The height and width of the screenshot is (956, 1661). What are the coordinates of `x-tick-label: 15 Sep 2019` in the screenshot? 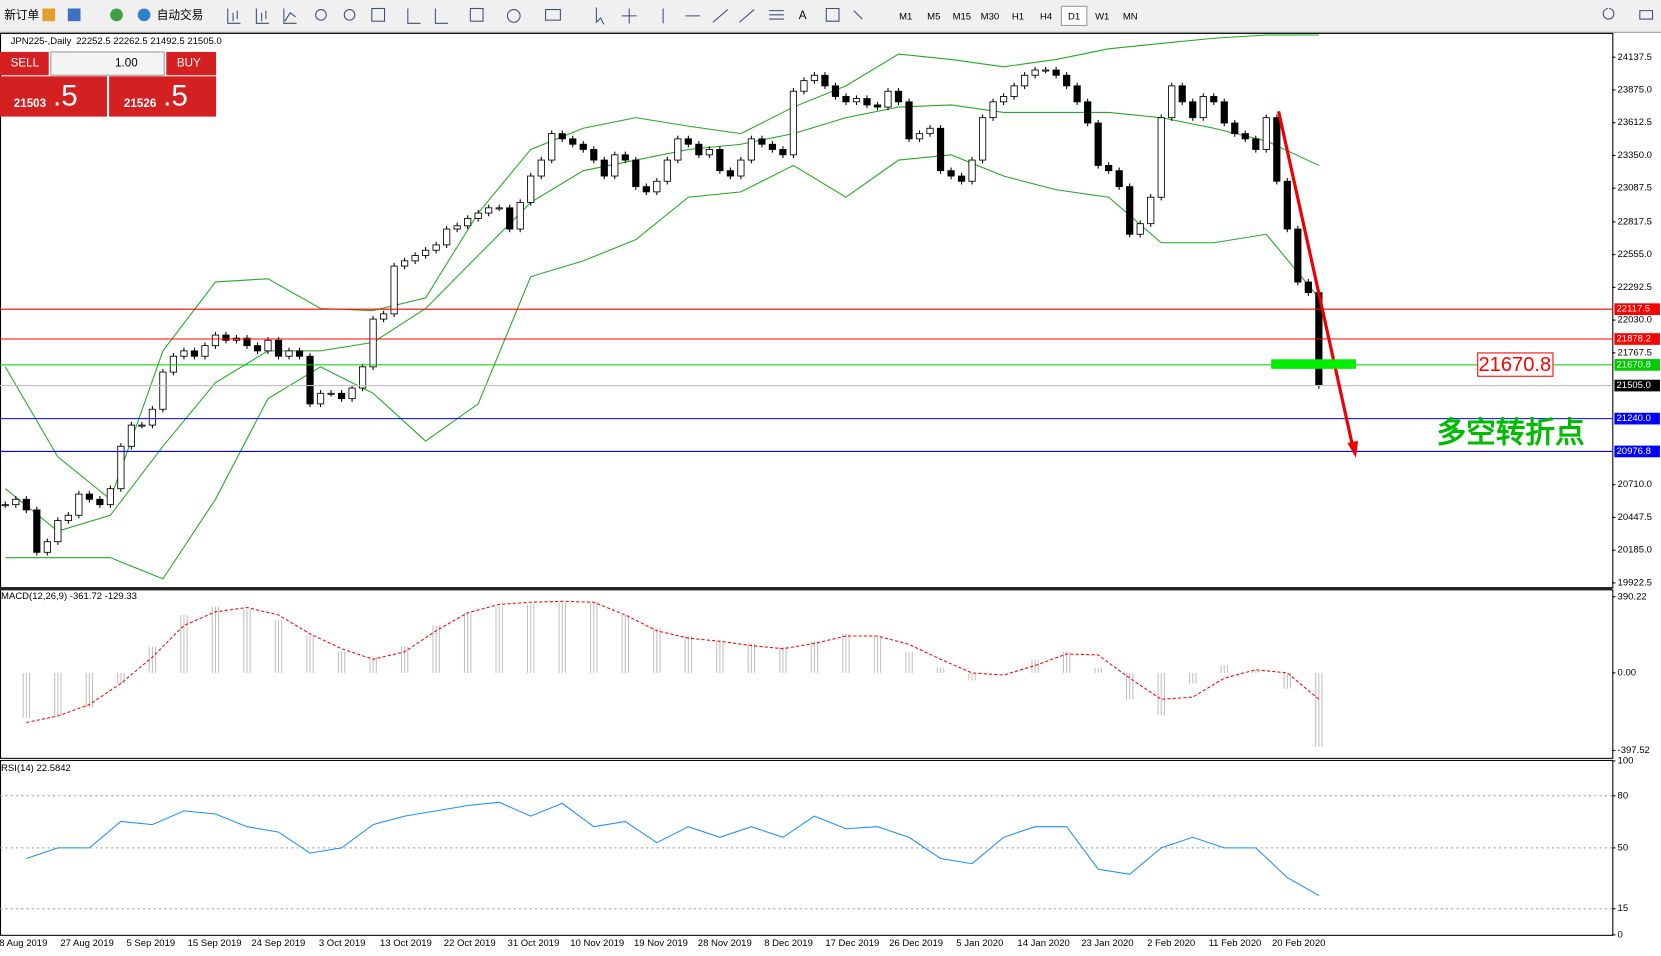 It's located at (215, 943).